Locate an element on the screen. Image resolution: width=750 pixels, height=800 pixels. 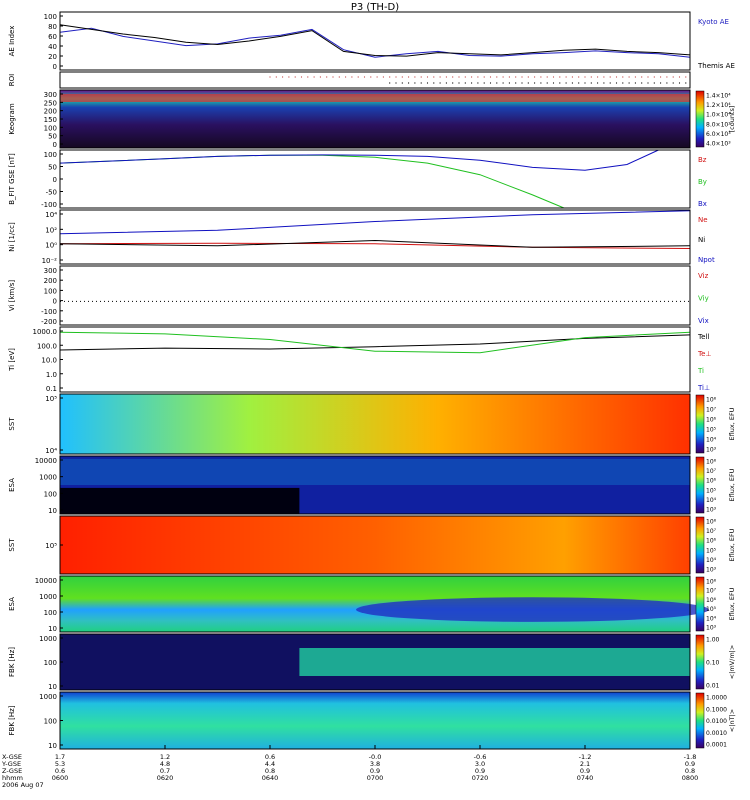
colorbar-tick-label: 1.2×10⁴ is located at coordinates (718, 105).